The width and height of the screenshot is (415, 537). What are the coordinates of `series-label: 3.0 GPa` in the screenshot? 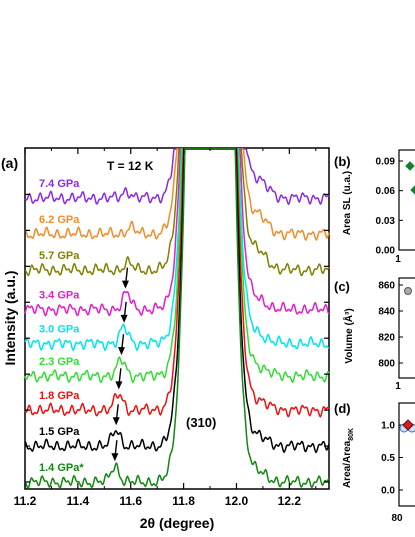 It's located at (59, 330).